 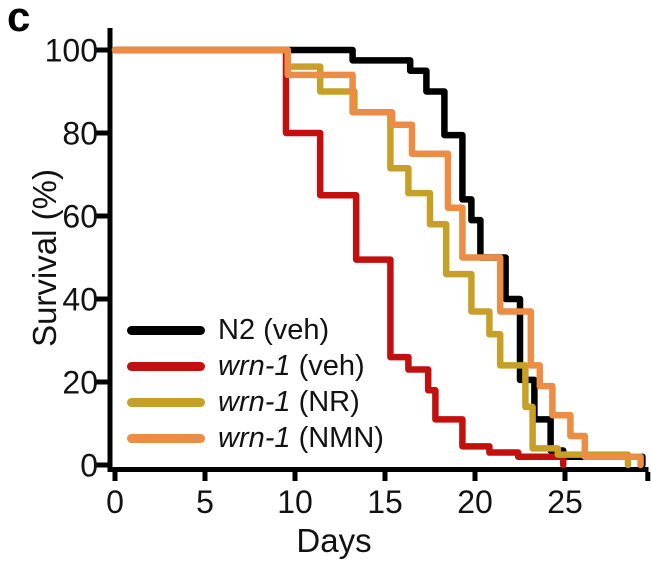 I want to click on x-end-tick, so click(x=648, y=476).